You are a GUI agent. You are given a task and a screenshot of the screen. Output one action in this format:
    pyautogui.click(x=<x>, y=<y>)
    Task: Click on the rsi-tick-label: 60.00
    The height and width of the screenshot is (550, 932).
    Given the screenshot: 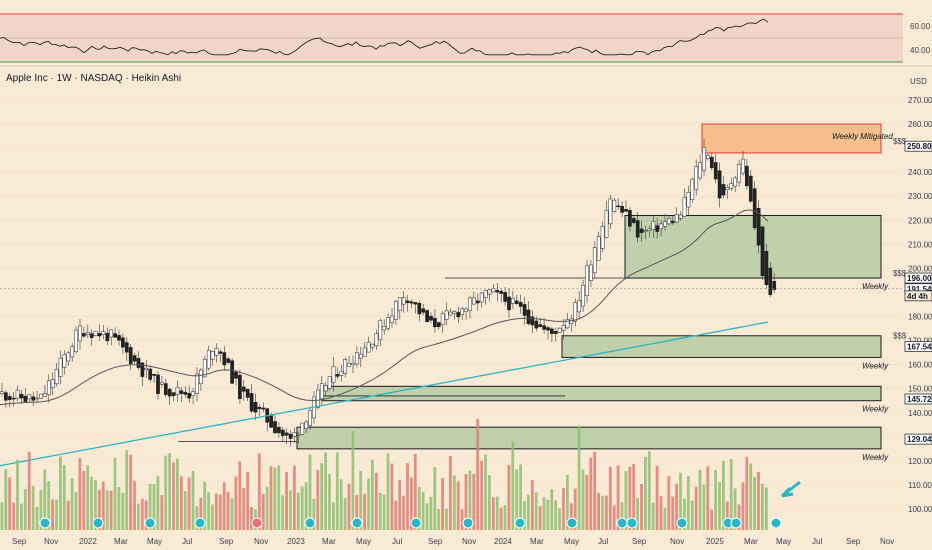 What is the action you would take?
    pyautogui.click(x=920, y=26)
    